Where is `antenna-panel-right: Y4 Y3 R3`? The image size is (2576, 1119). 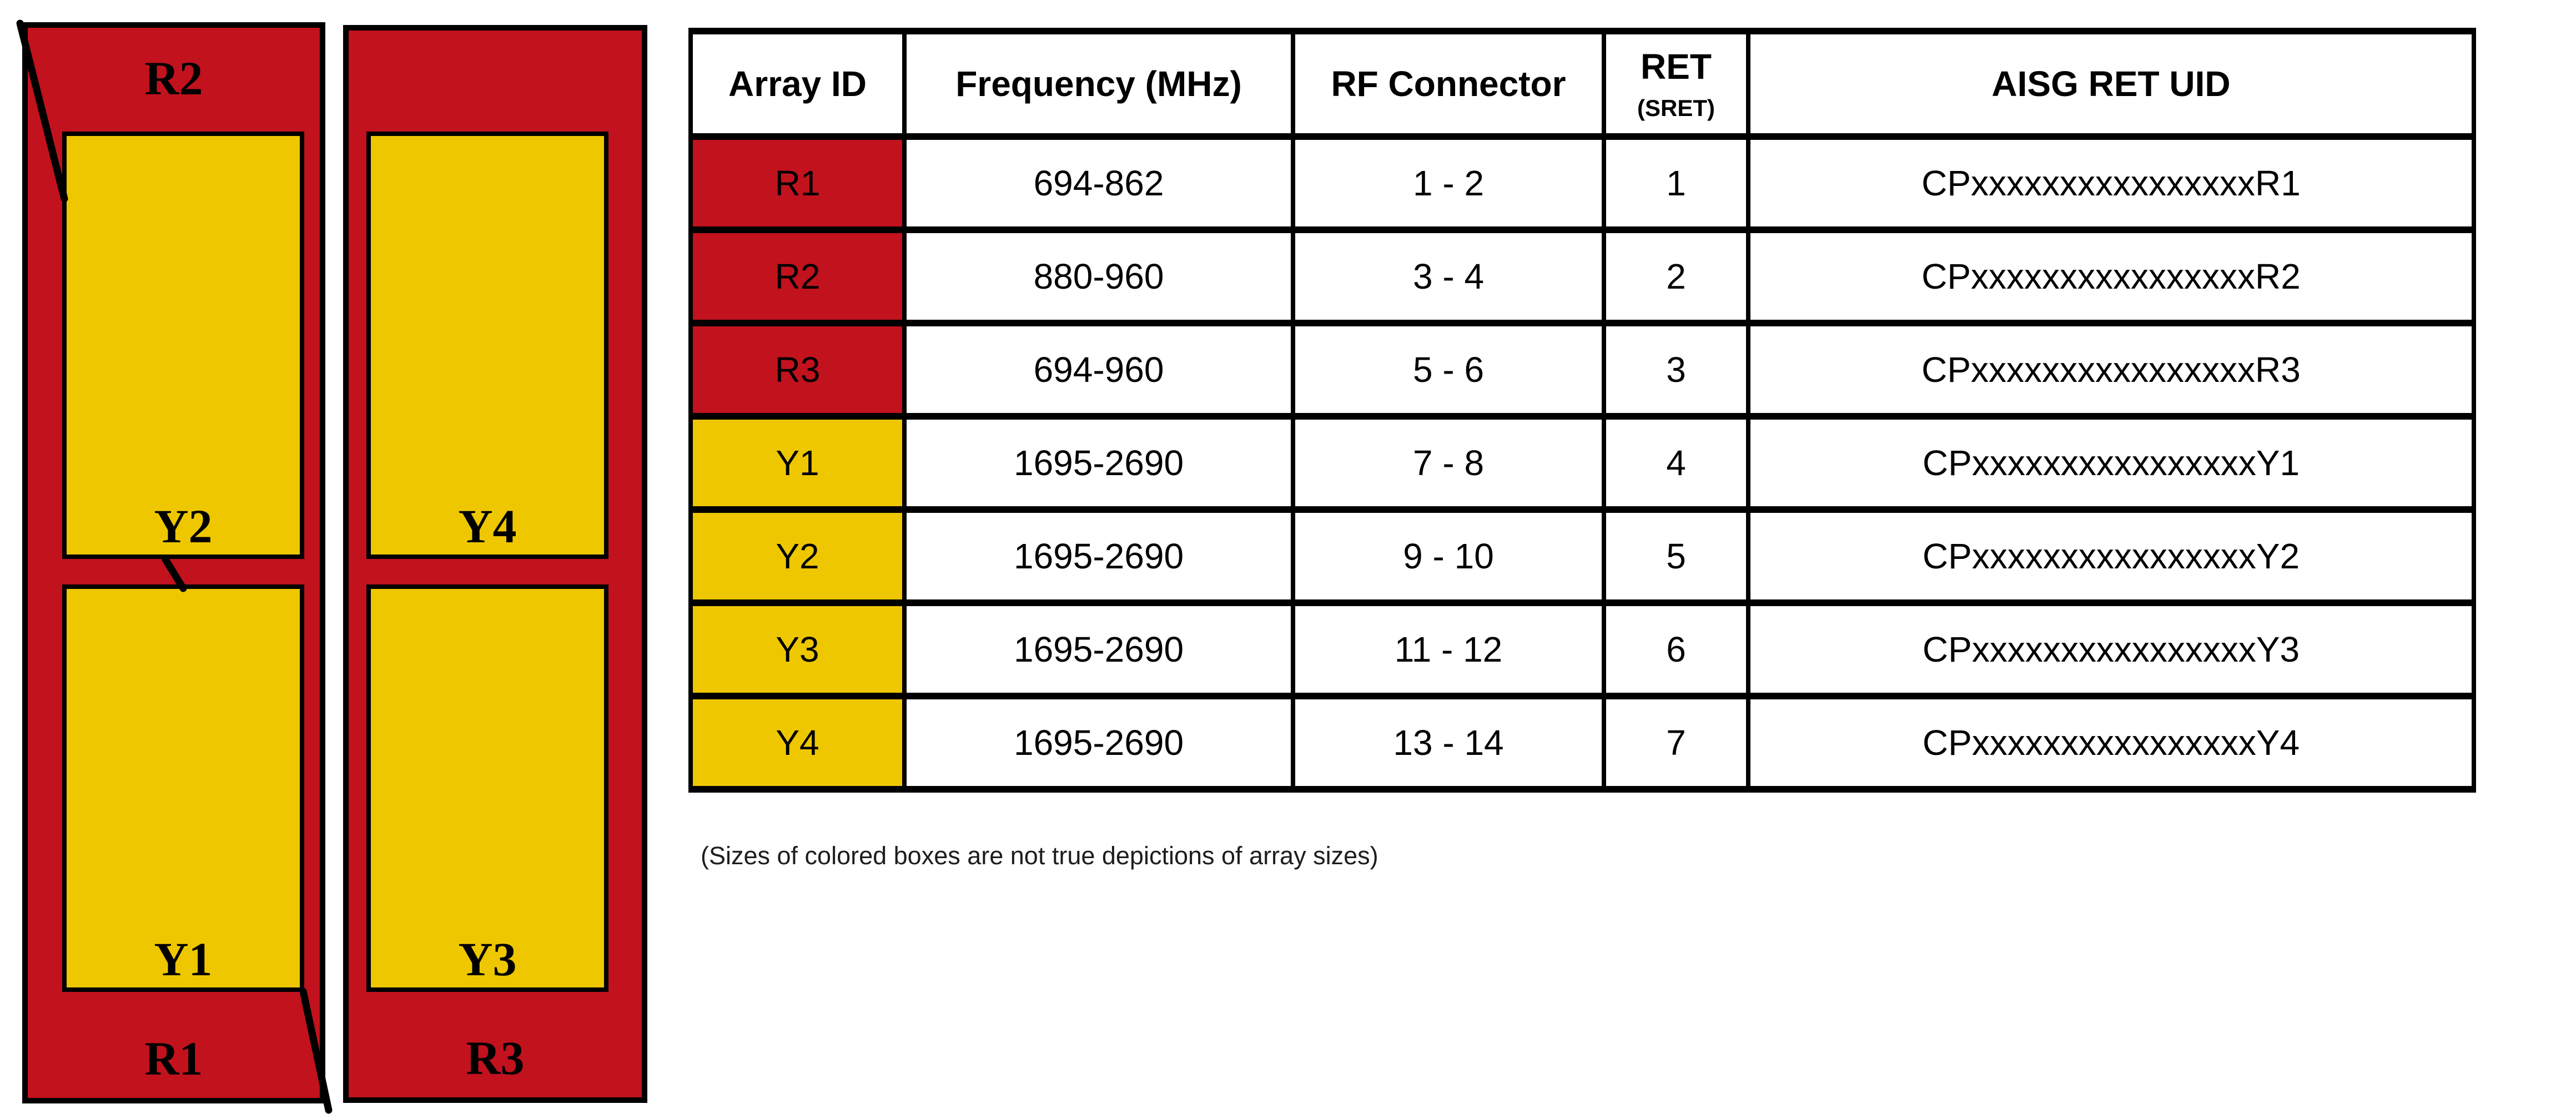
antenna-panel-right: Y4 Y3 R3 is located at coordinates (495, 564).